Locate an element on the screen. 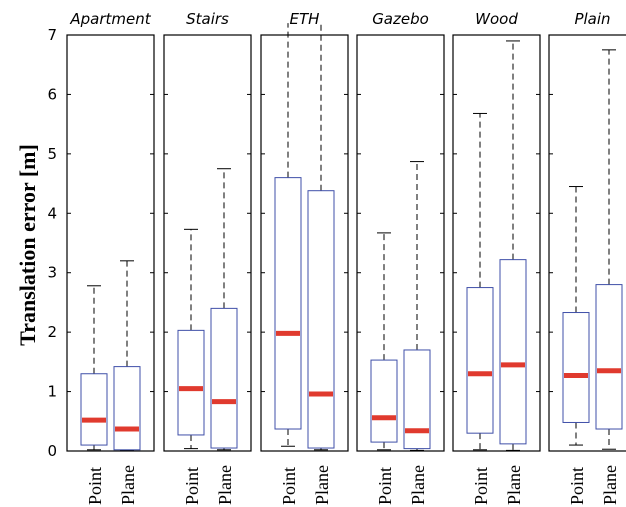 Image resolution: width=626 pixels, height=507 pixels. panel-title: Stairs is located at coordinates (207, 19).